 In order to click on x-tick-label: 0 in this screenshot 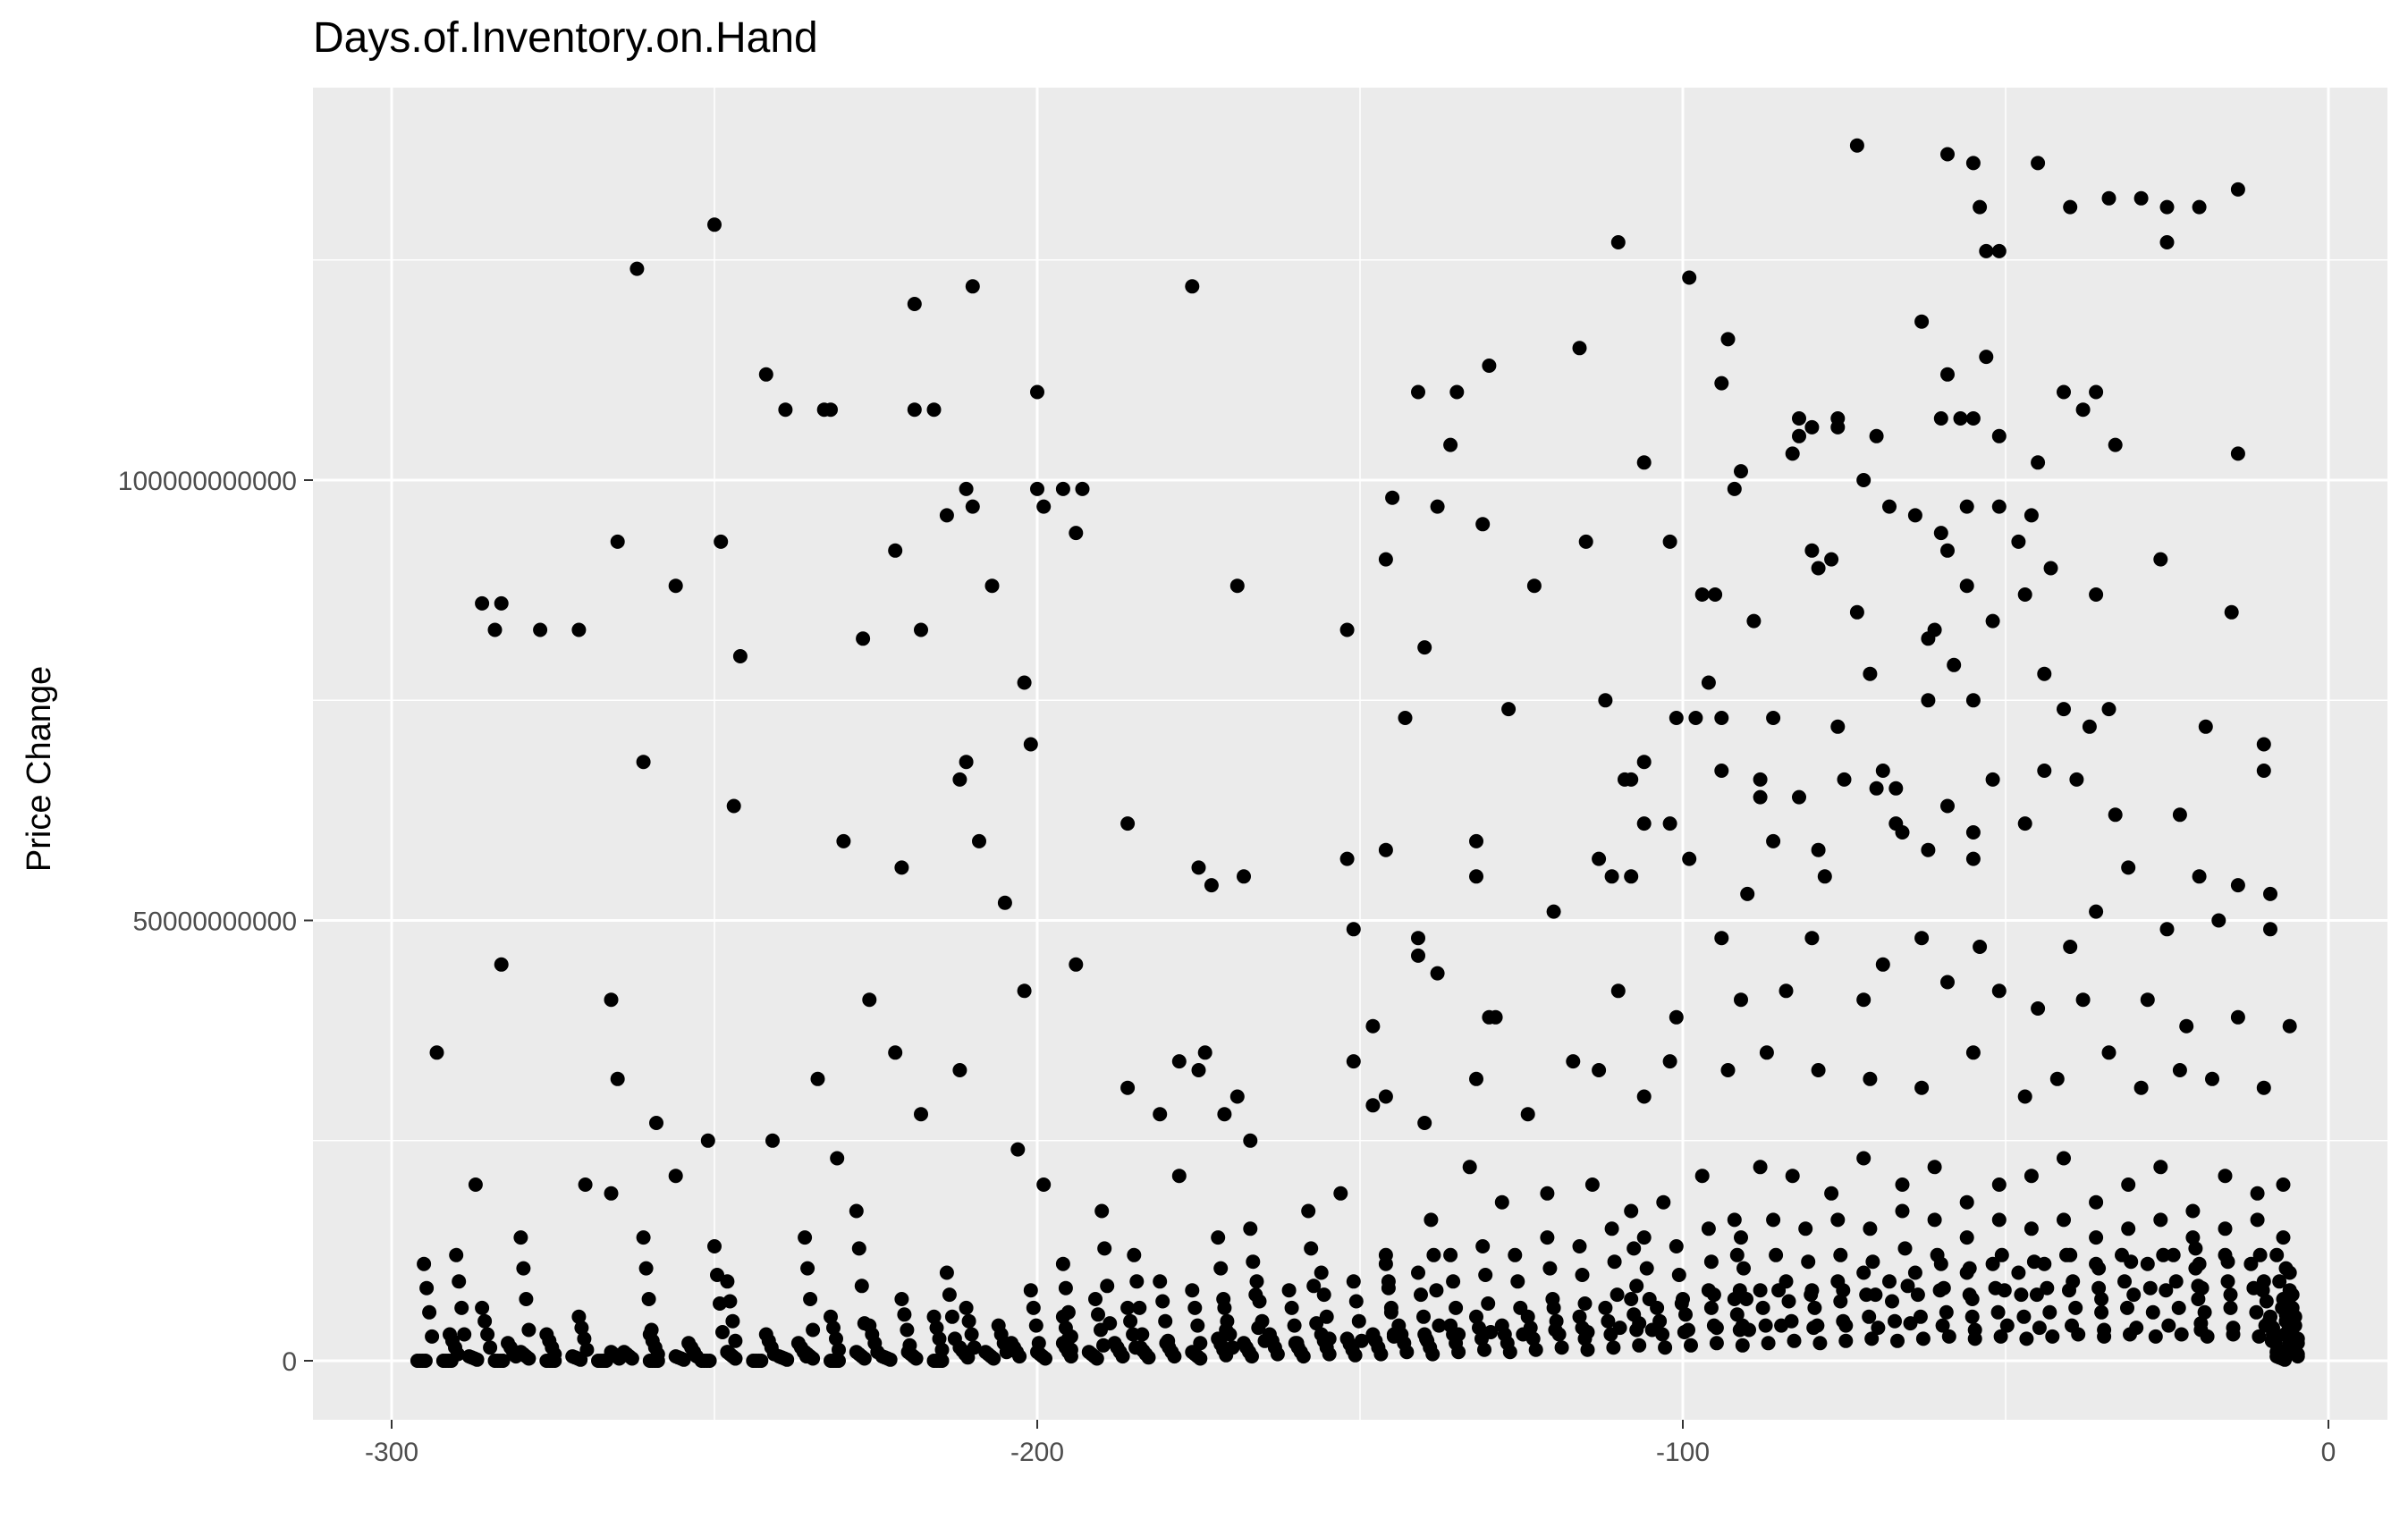, I will do `click(2328, 1452)`.